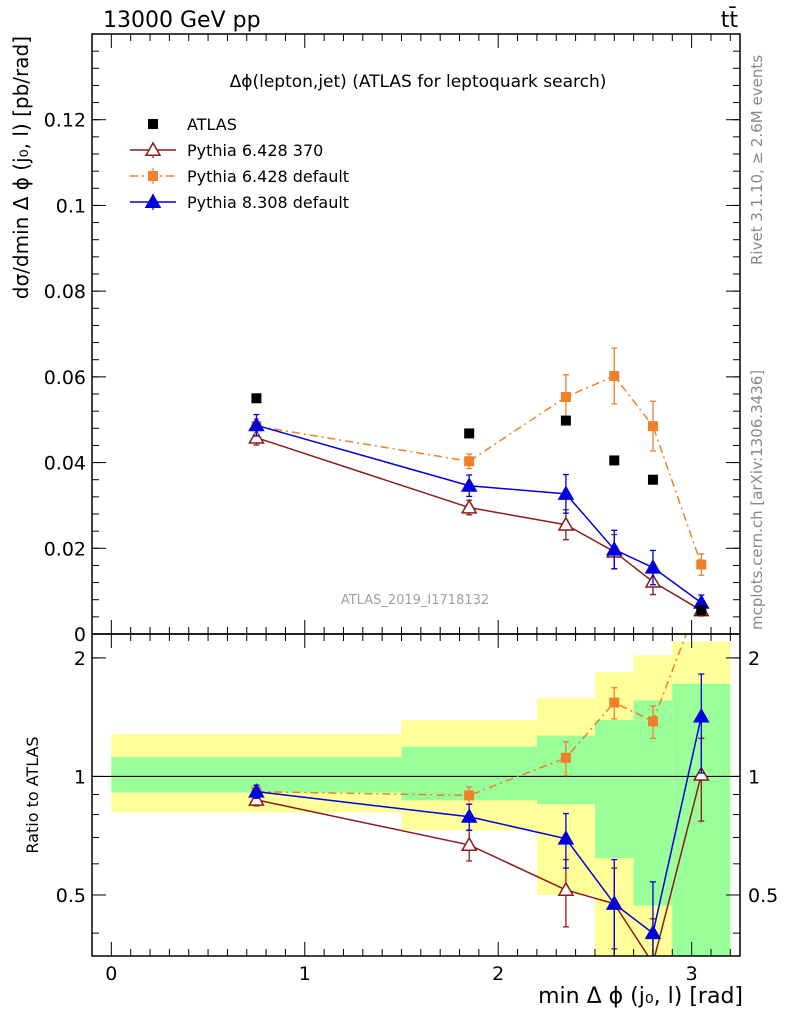  What do you see at coordinates (80, 659) in the screenshot?
I see `ratio-y-tick-label: 2` at bounding box center [80, 659].